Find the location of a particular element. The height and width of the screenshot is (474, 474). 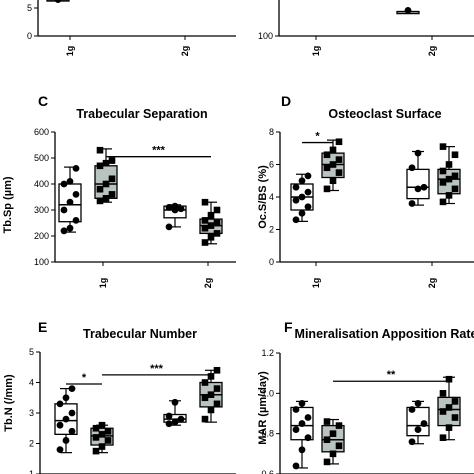

y-tick-label: 100 is located at coordinates (265, 36).